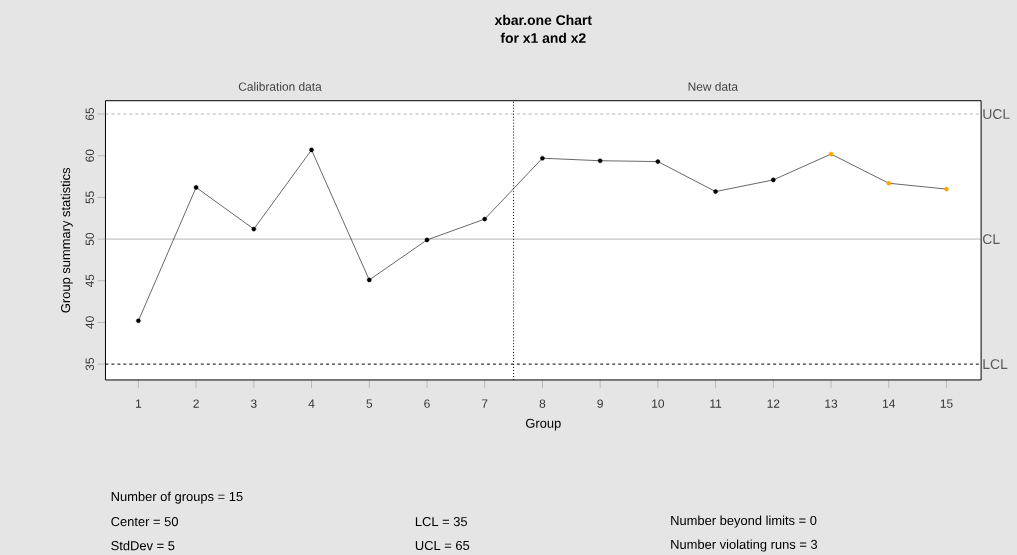 The image size is (1017, 555). I want to click on ref-line-label: UCL, so click(996, 113).